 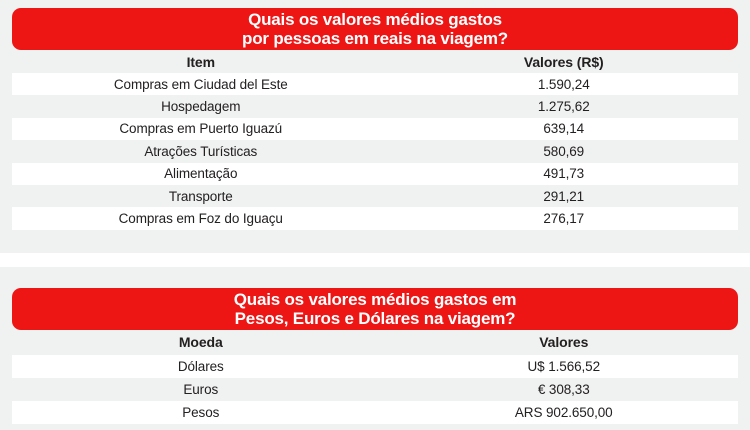 I want to click on table-row: Alimentação 491,73, so click(x=375, y=173).